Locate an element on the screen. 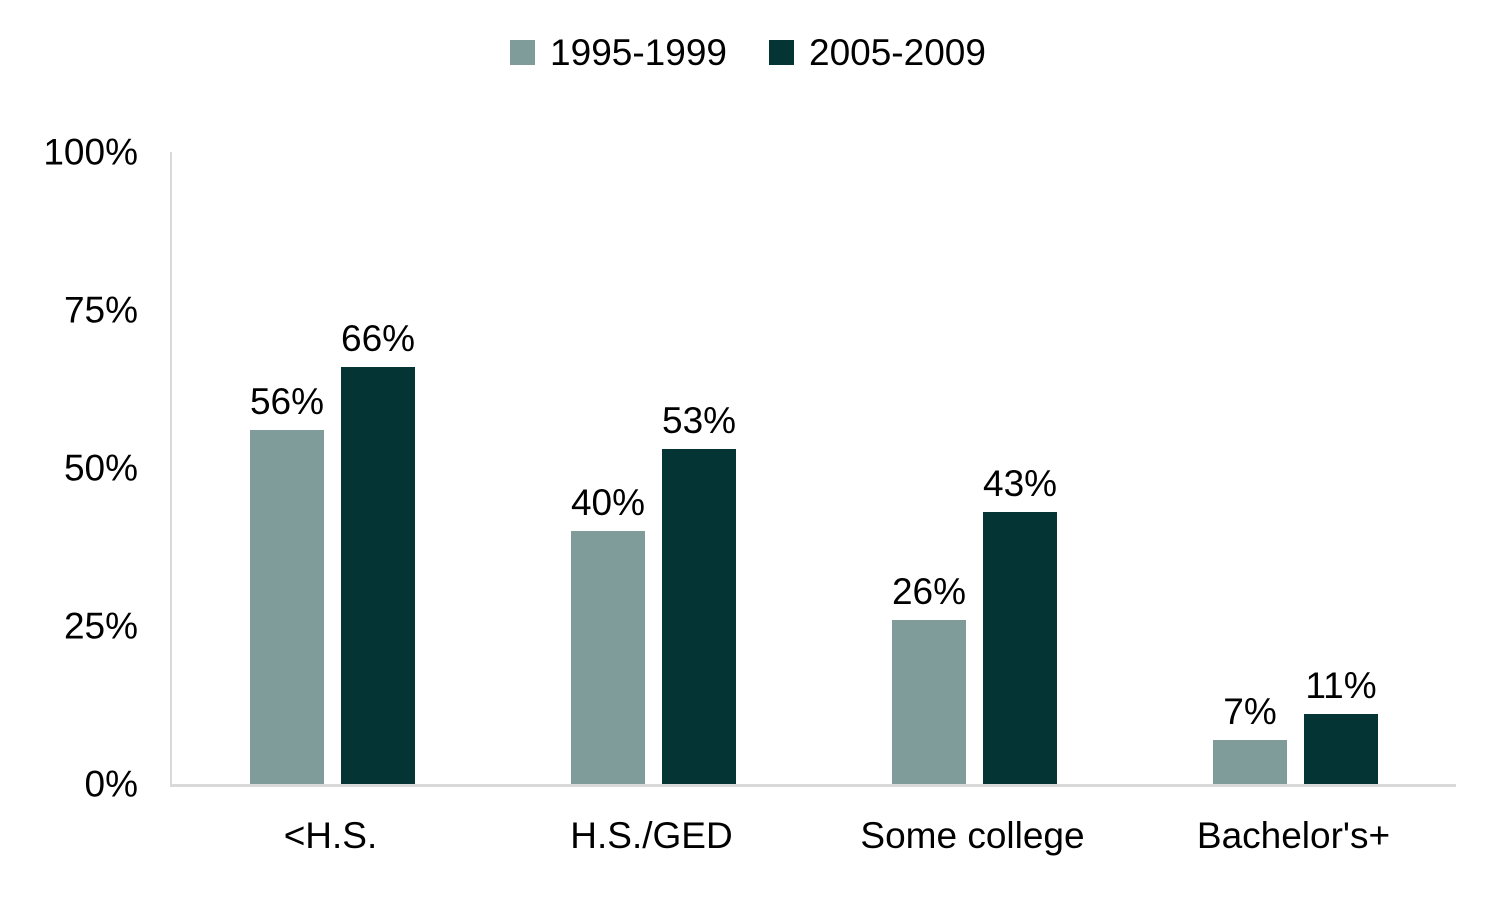  y-tick-label: 0% is located at coordinates (111, 784).